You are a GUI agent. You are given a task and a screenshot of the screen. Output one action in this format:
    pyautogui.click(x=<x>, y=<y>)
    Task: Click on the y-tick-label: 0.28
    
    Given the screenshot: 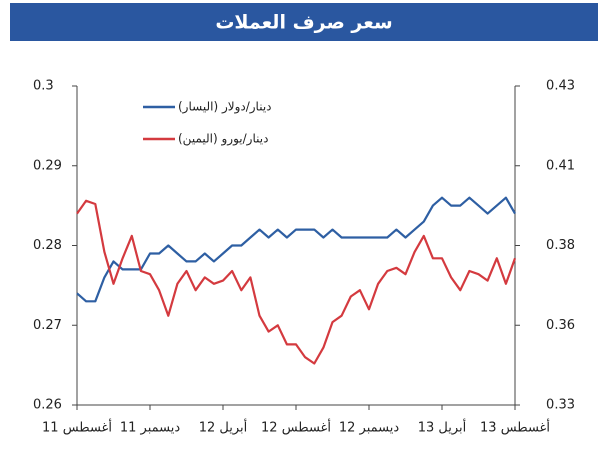 What is the action you would take?
    pyautogui.click(x=47, y=245)
    